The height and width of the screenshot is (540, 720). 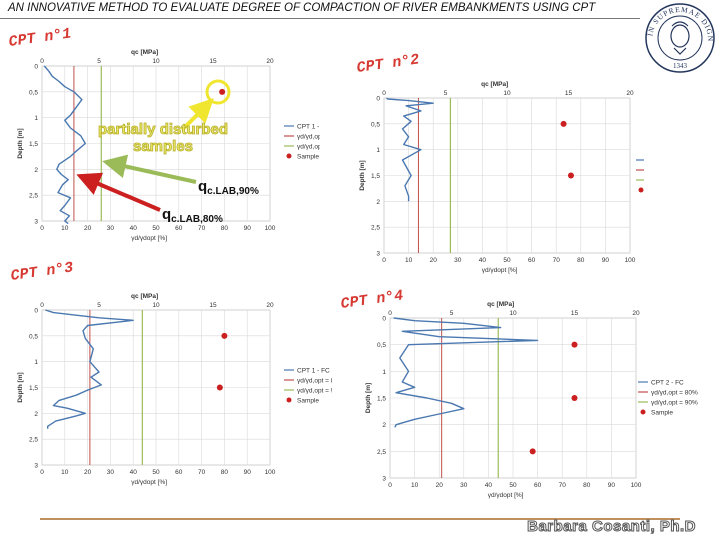 What do you see at coordinates (680, 66) in the screenshot?
I see `svg-text: 1343` at bounding box center [680, 66].